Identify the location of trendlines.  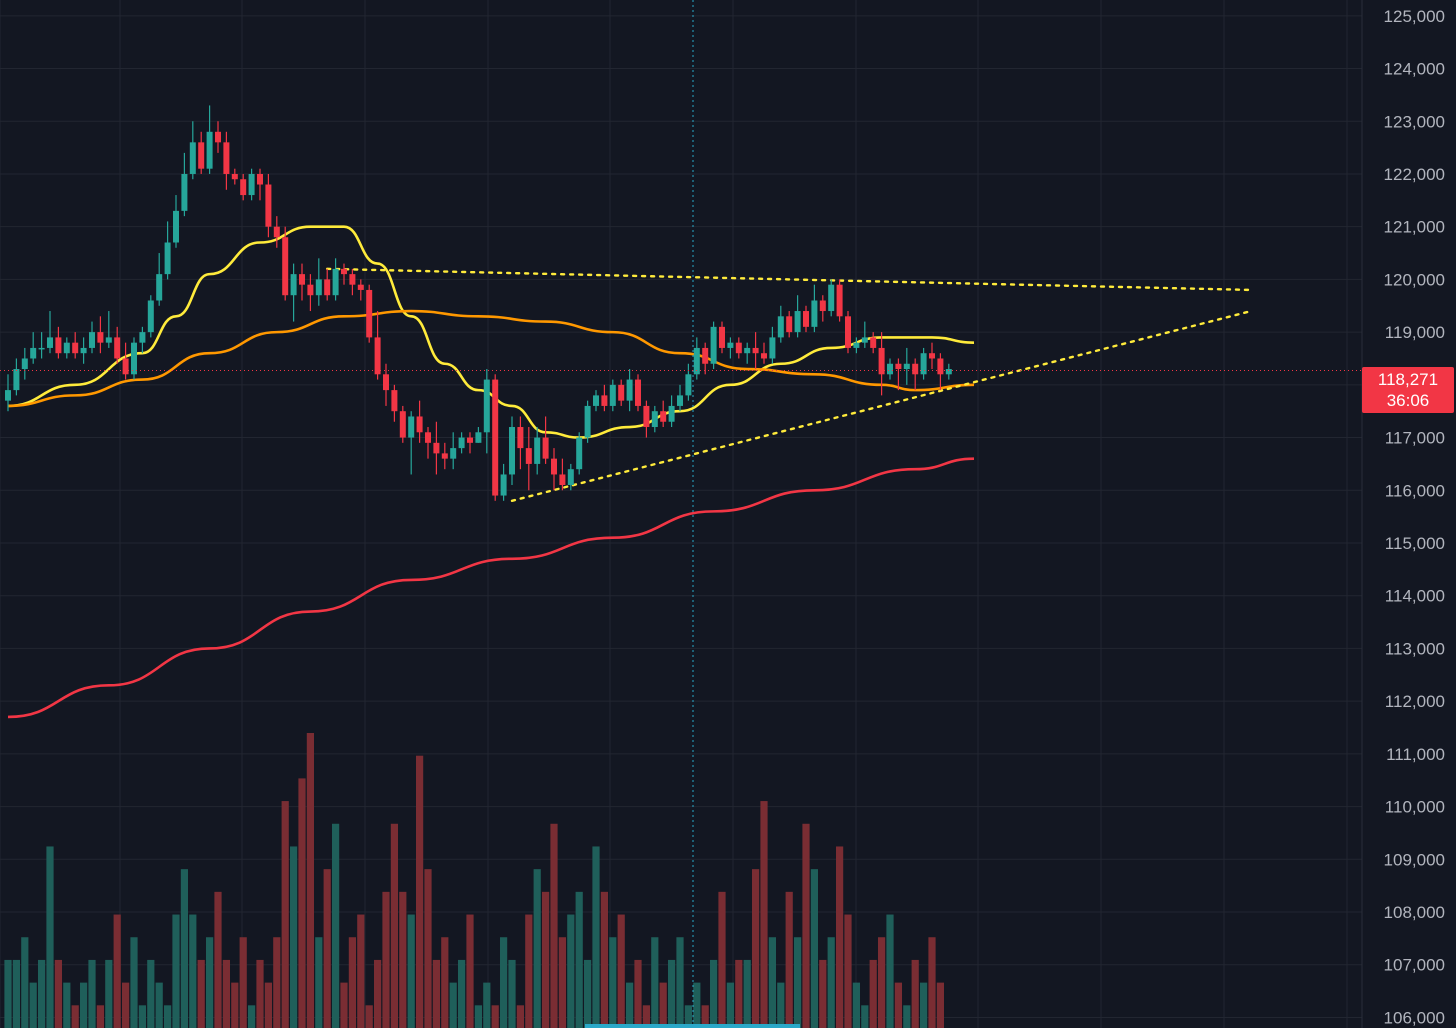
(789, 385).